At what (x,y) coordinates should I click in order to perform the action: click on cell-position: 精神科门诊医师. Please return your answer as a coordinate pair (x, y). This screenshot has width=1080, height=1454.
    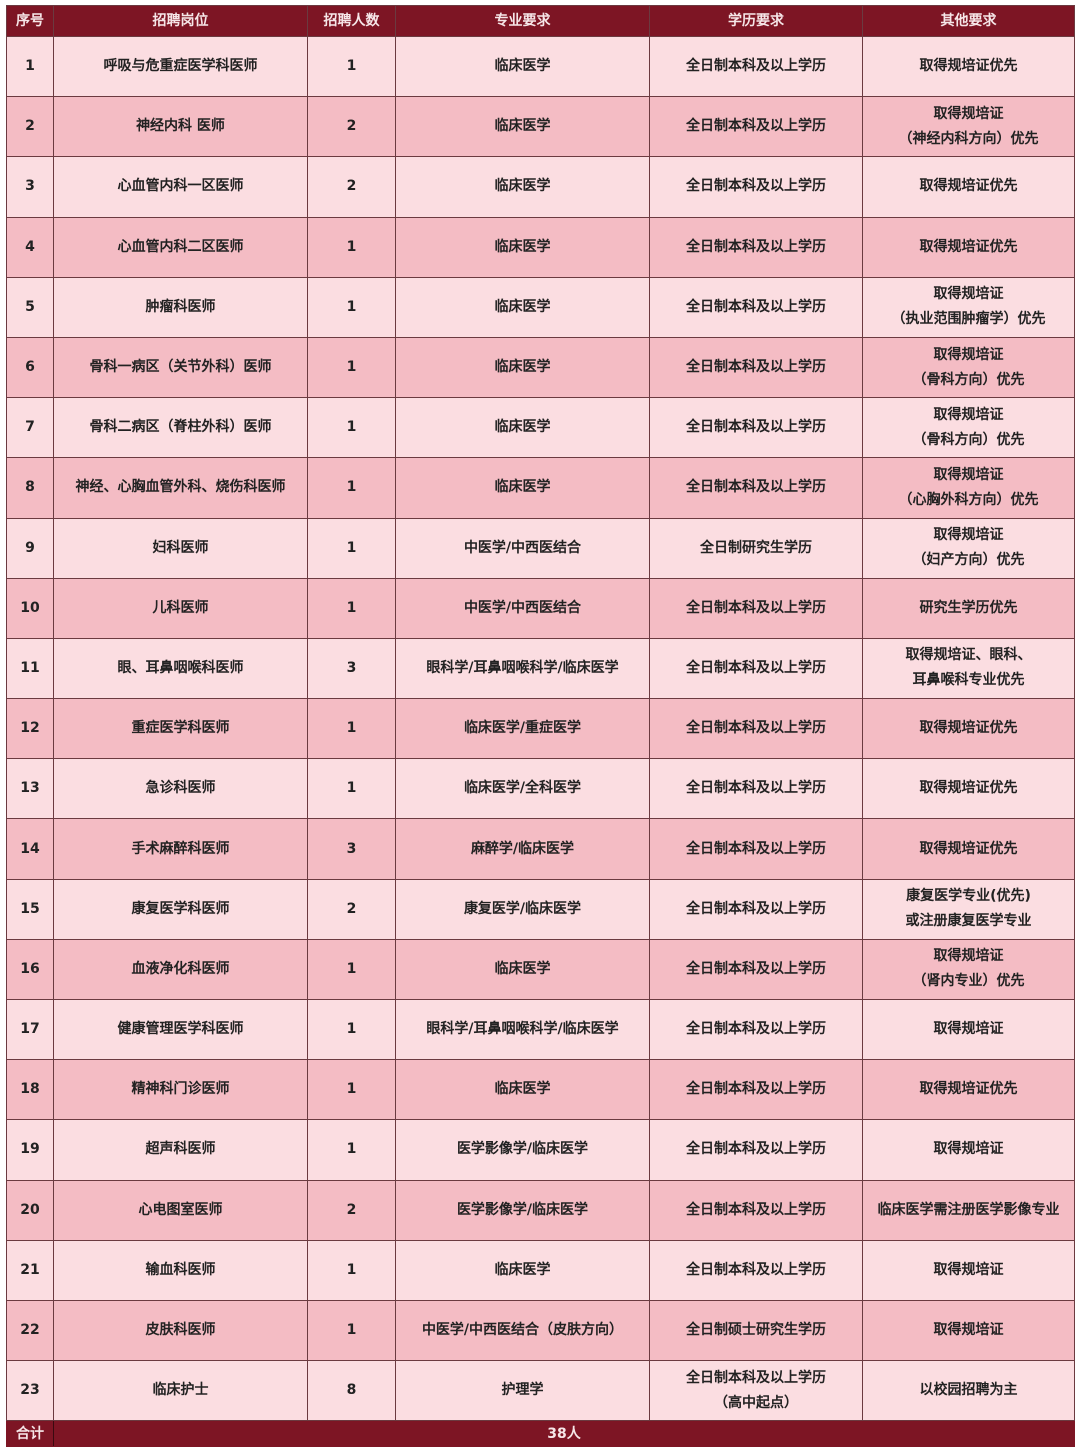
    Looking at the image, I should click on (180, 1090).